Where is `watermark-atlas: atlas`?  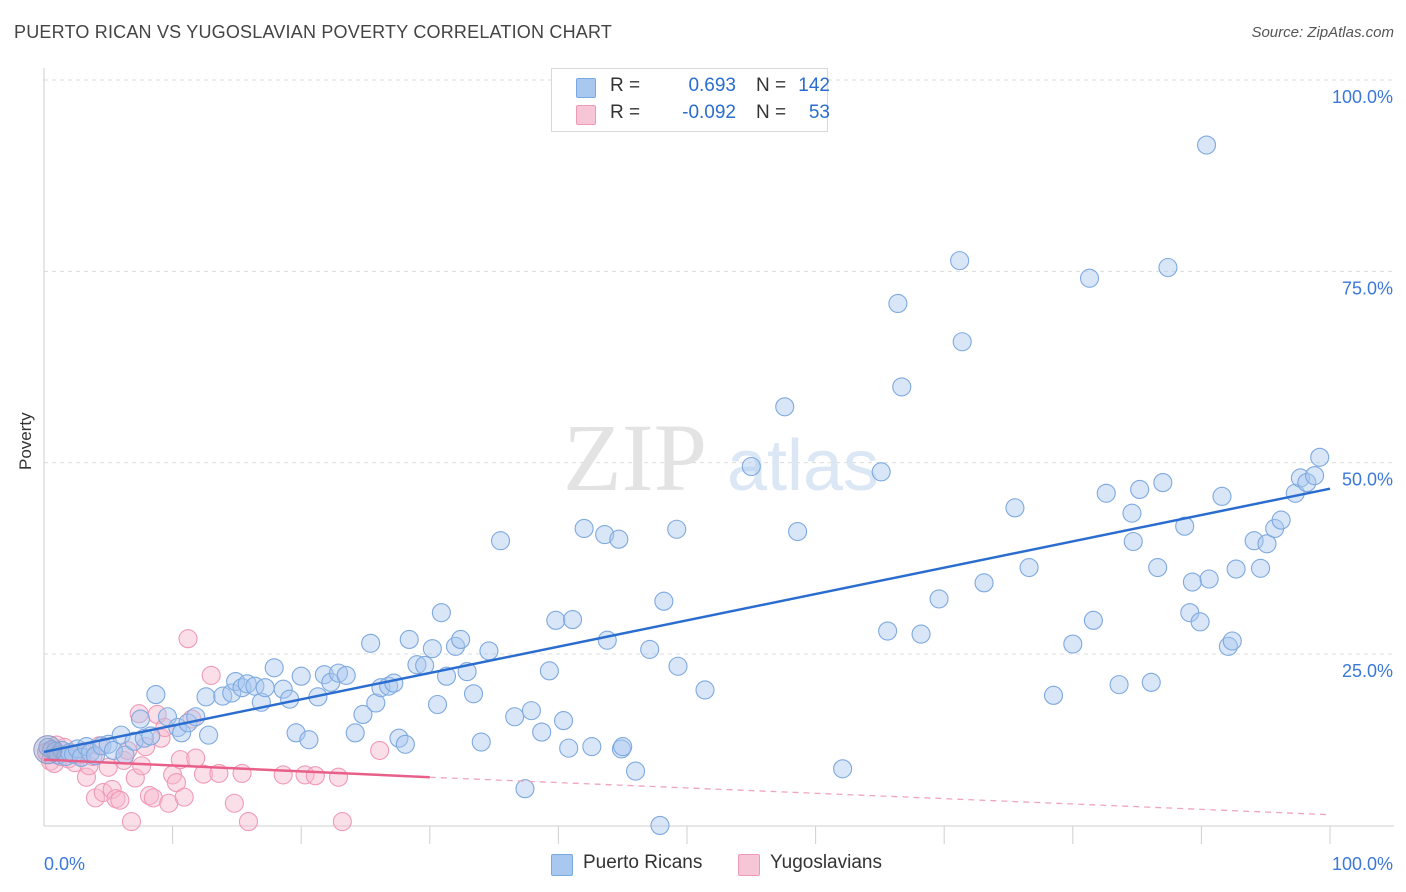 watermark-atlas: atlas is located at coordinates (803, 466).